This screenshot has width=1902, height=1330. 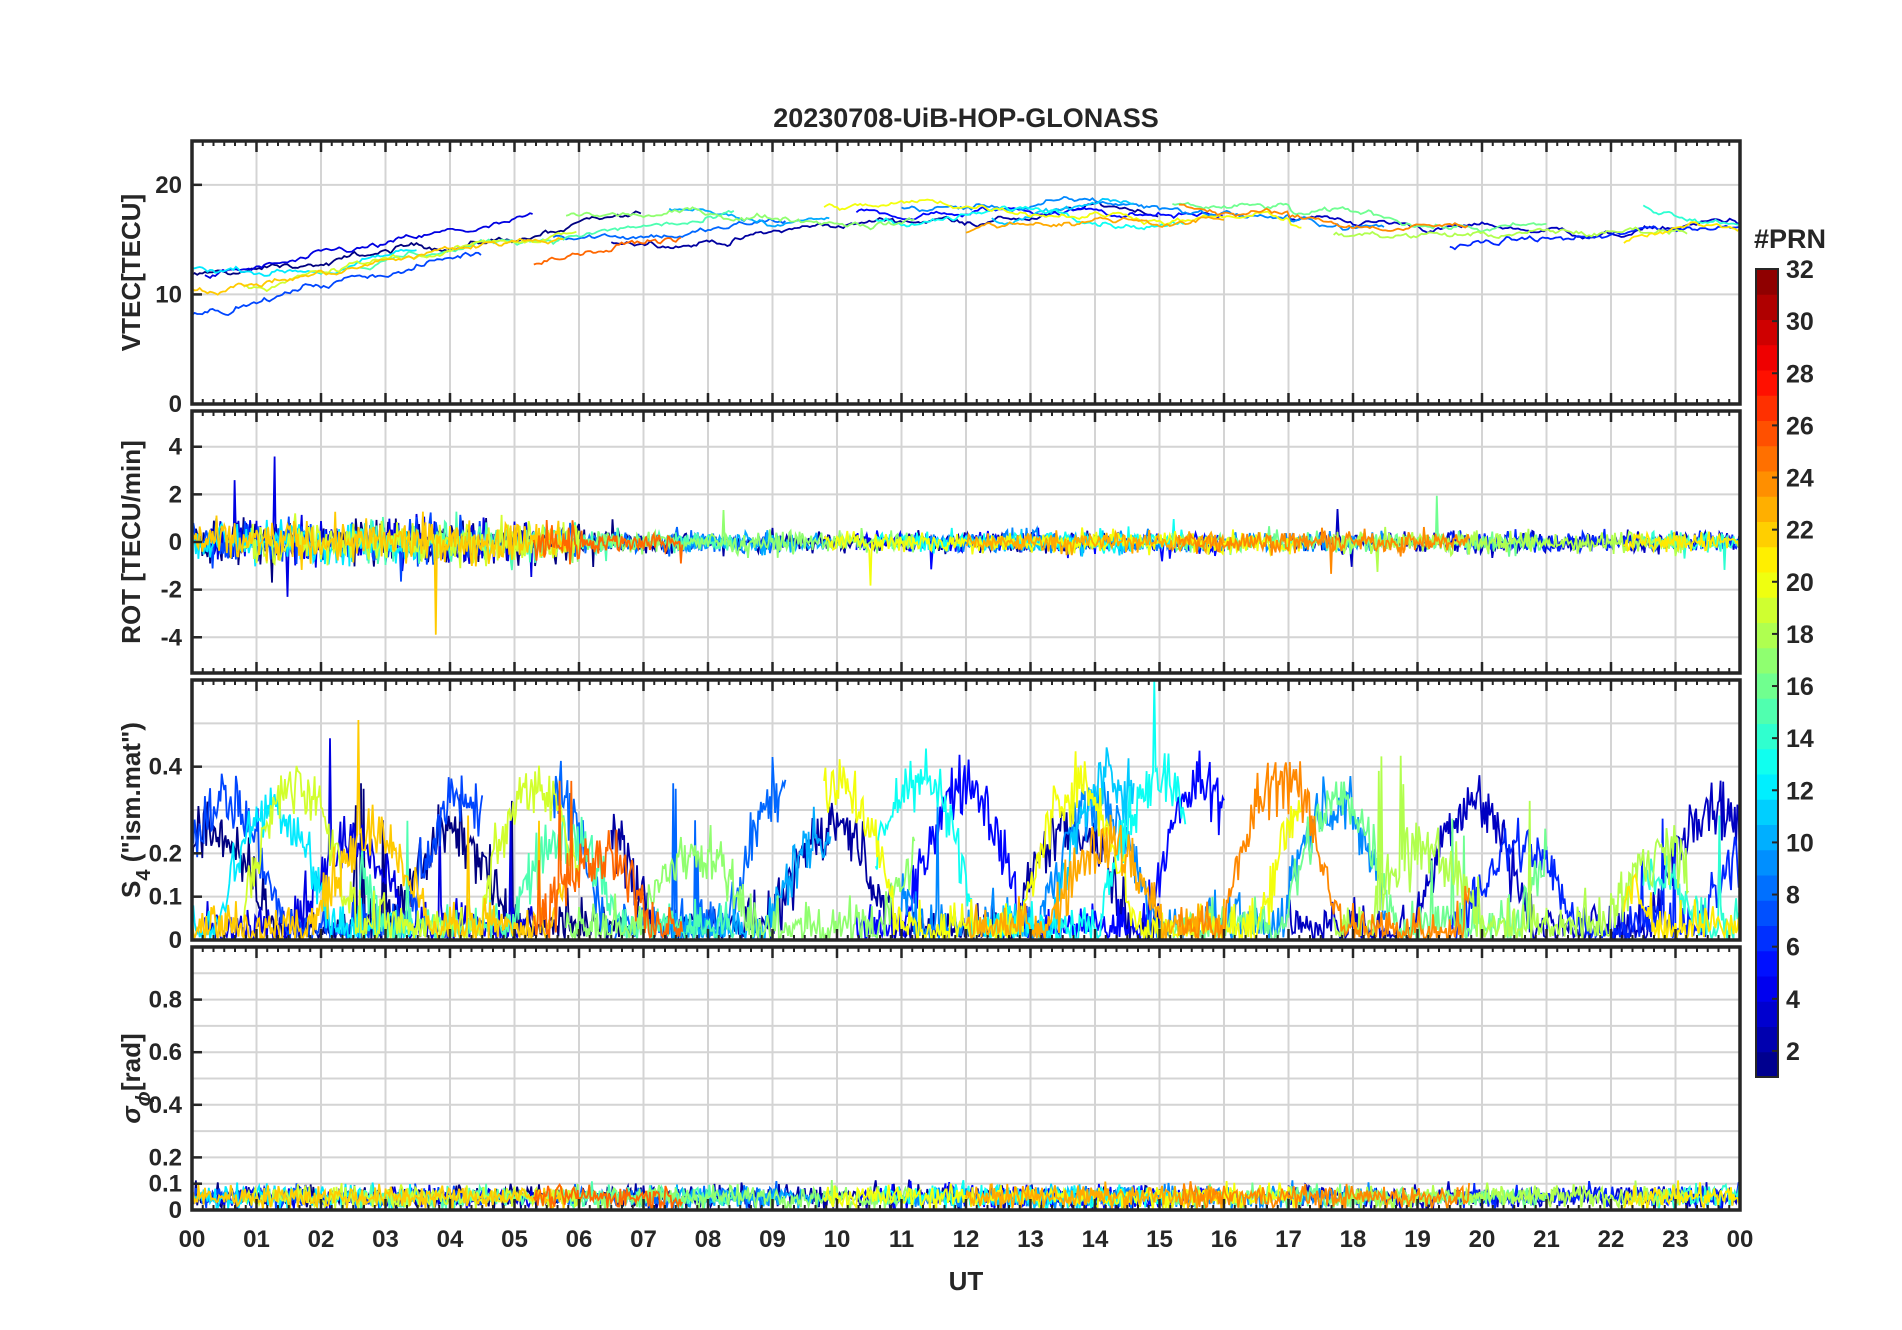 What do you see at coordinates (1740, 1239) in the screenshot?
I see `x-tick-label: 00` at bounding box center [1740, 1239].